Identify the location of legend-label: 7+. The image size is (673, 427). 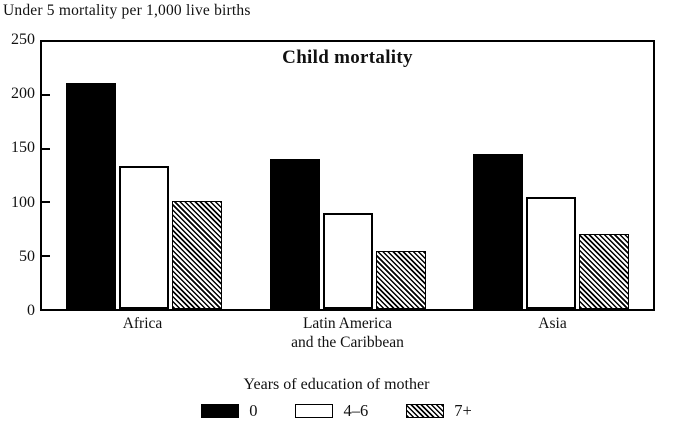
(463, 410).